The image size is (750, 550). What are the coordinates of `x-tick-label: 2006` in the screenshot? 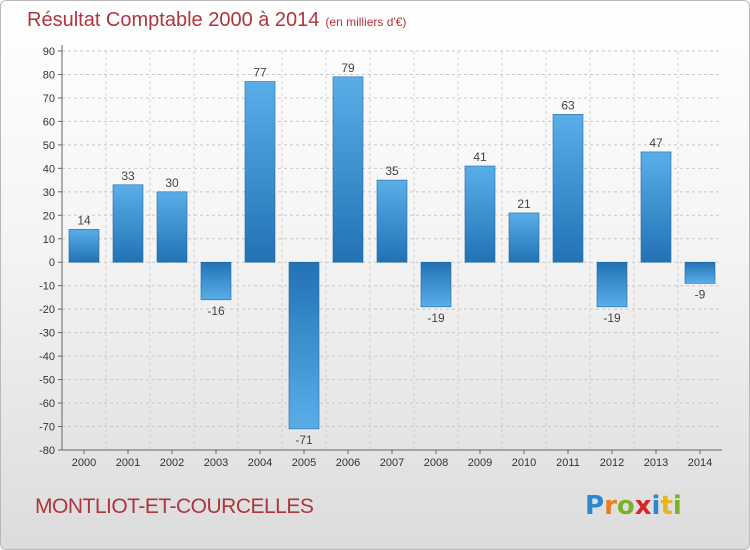 It's located at (348, 463).